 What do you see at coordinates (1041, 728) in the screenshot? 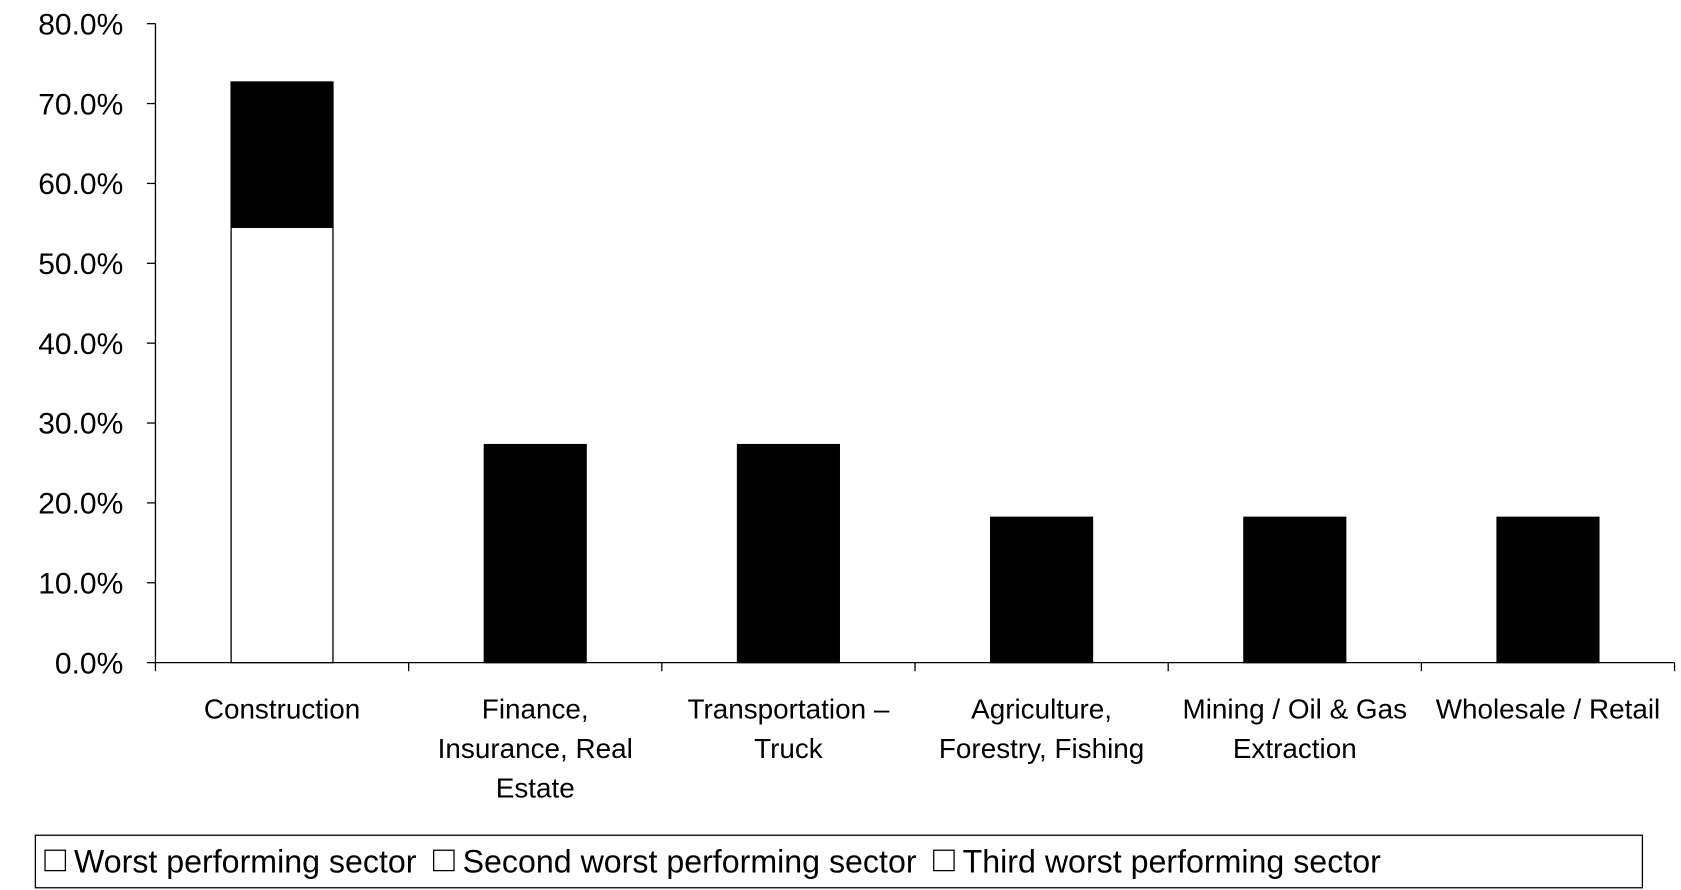
I see `x-tick-label: Agriculture, Forestry, Fishing` at bounding box center [1041, 728].